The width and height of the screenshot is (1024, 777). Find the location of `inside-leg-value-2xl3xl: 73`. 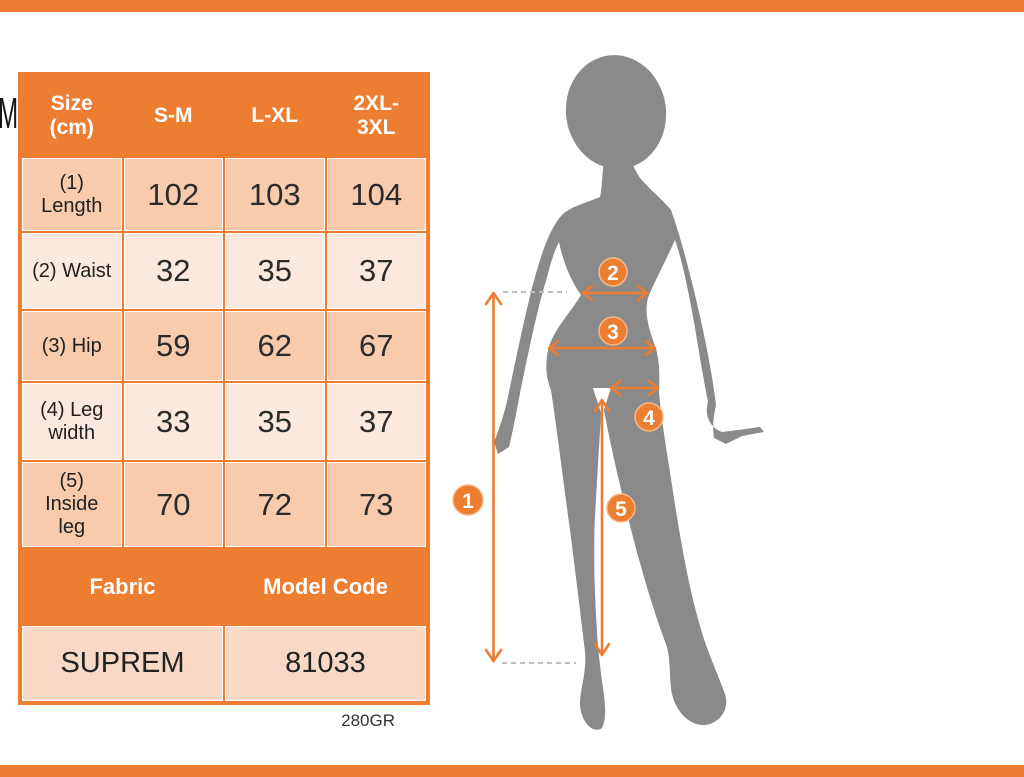

inside-leg-value-2xl3xl: 73 is located at coordinates (376, 504).